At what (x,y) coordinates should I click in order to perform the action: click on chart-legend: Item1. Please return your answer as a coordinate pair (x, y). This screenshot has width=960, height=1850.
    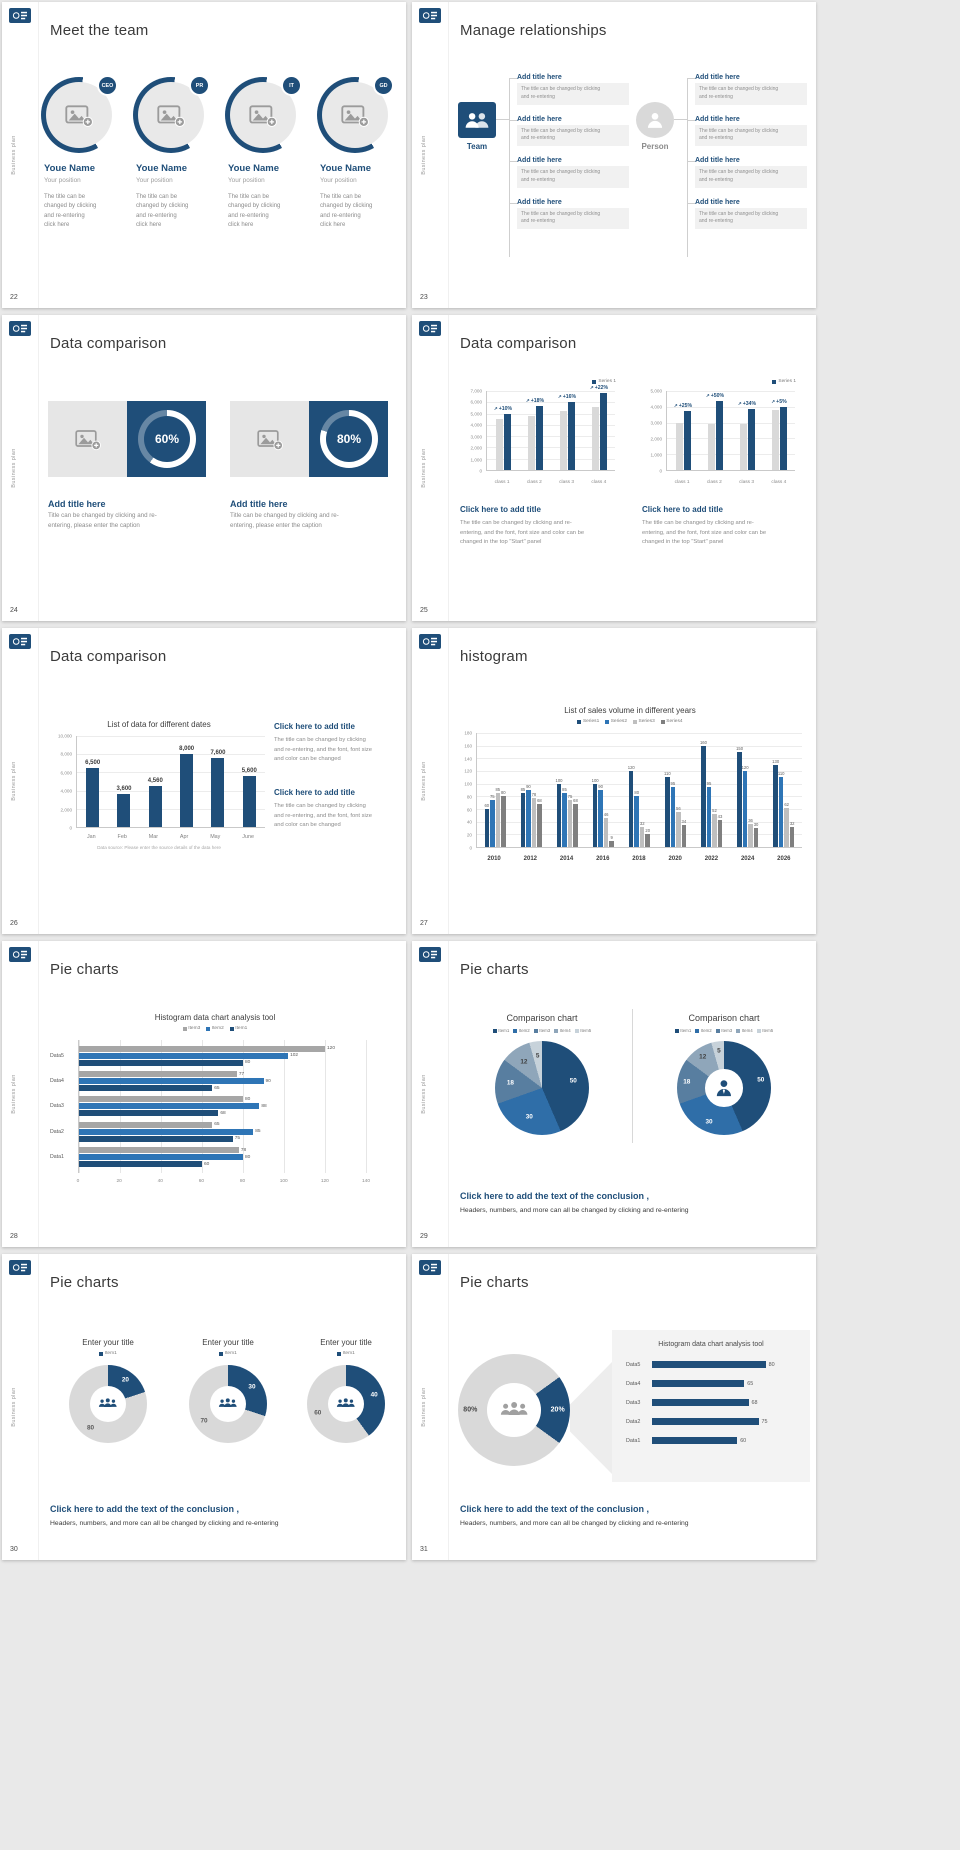
    Looking at the image, I should click on (108, 1353).